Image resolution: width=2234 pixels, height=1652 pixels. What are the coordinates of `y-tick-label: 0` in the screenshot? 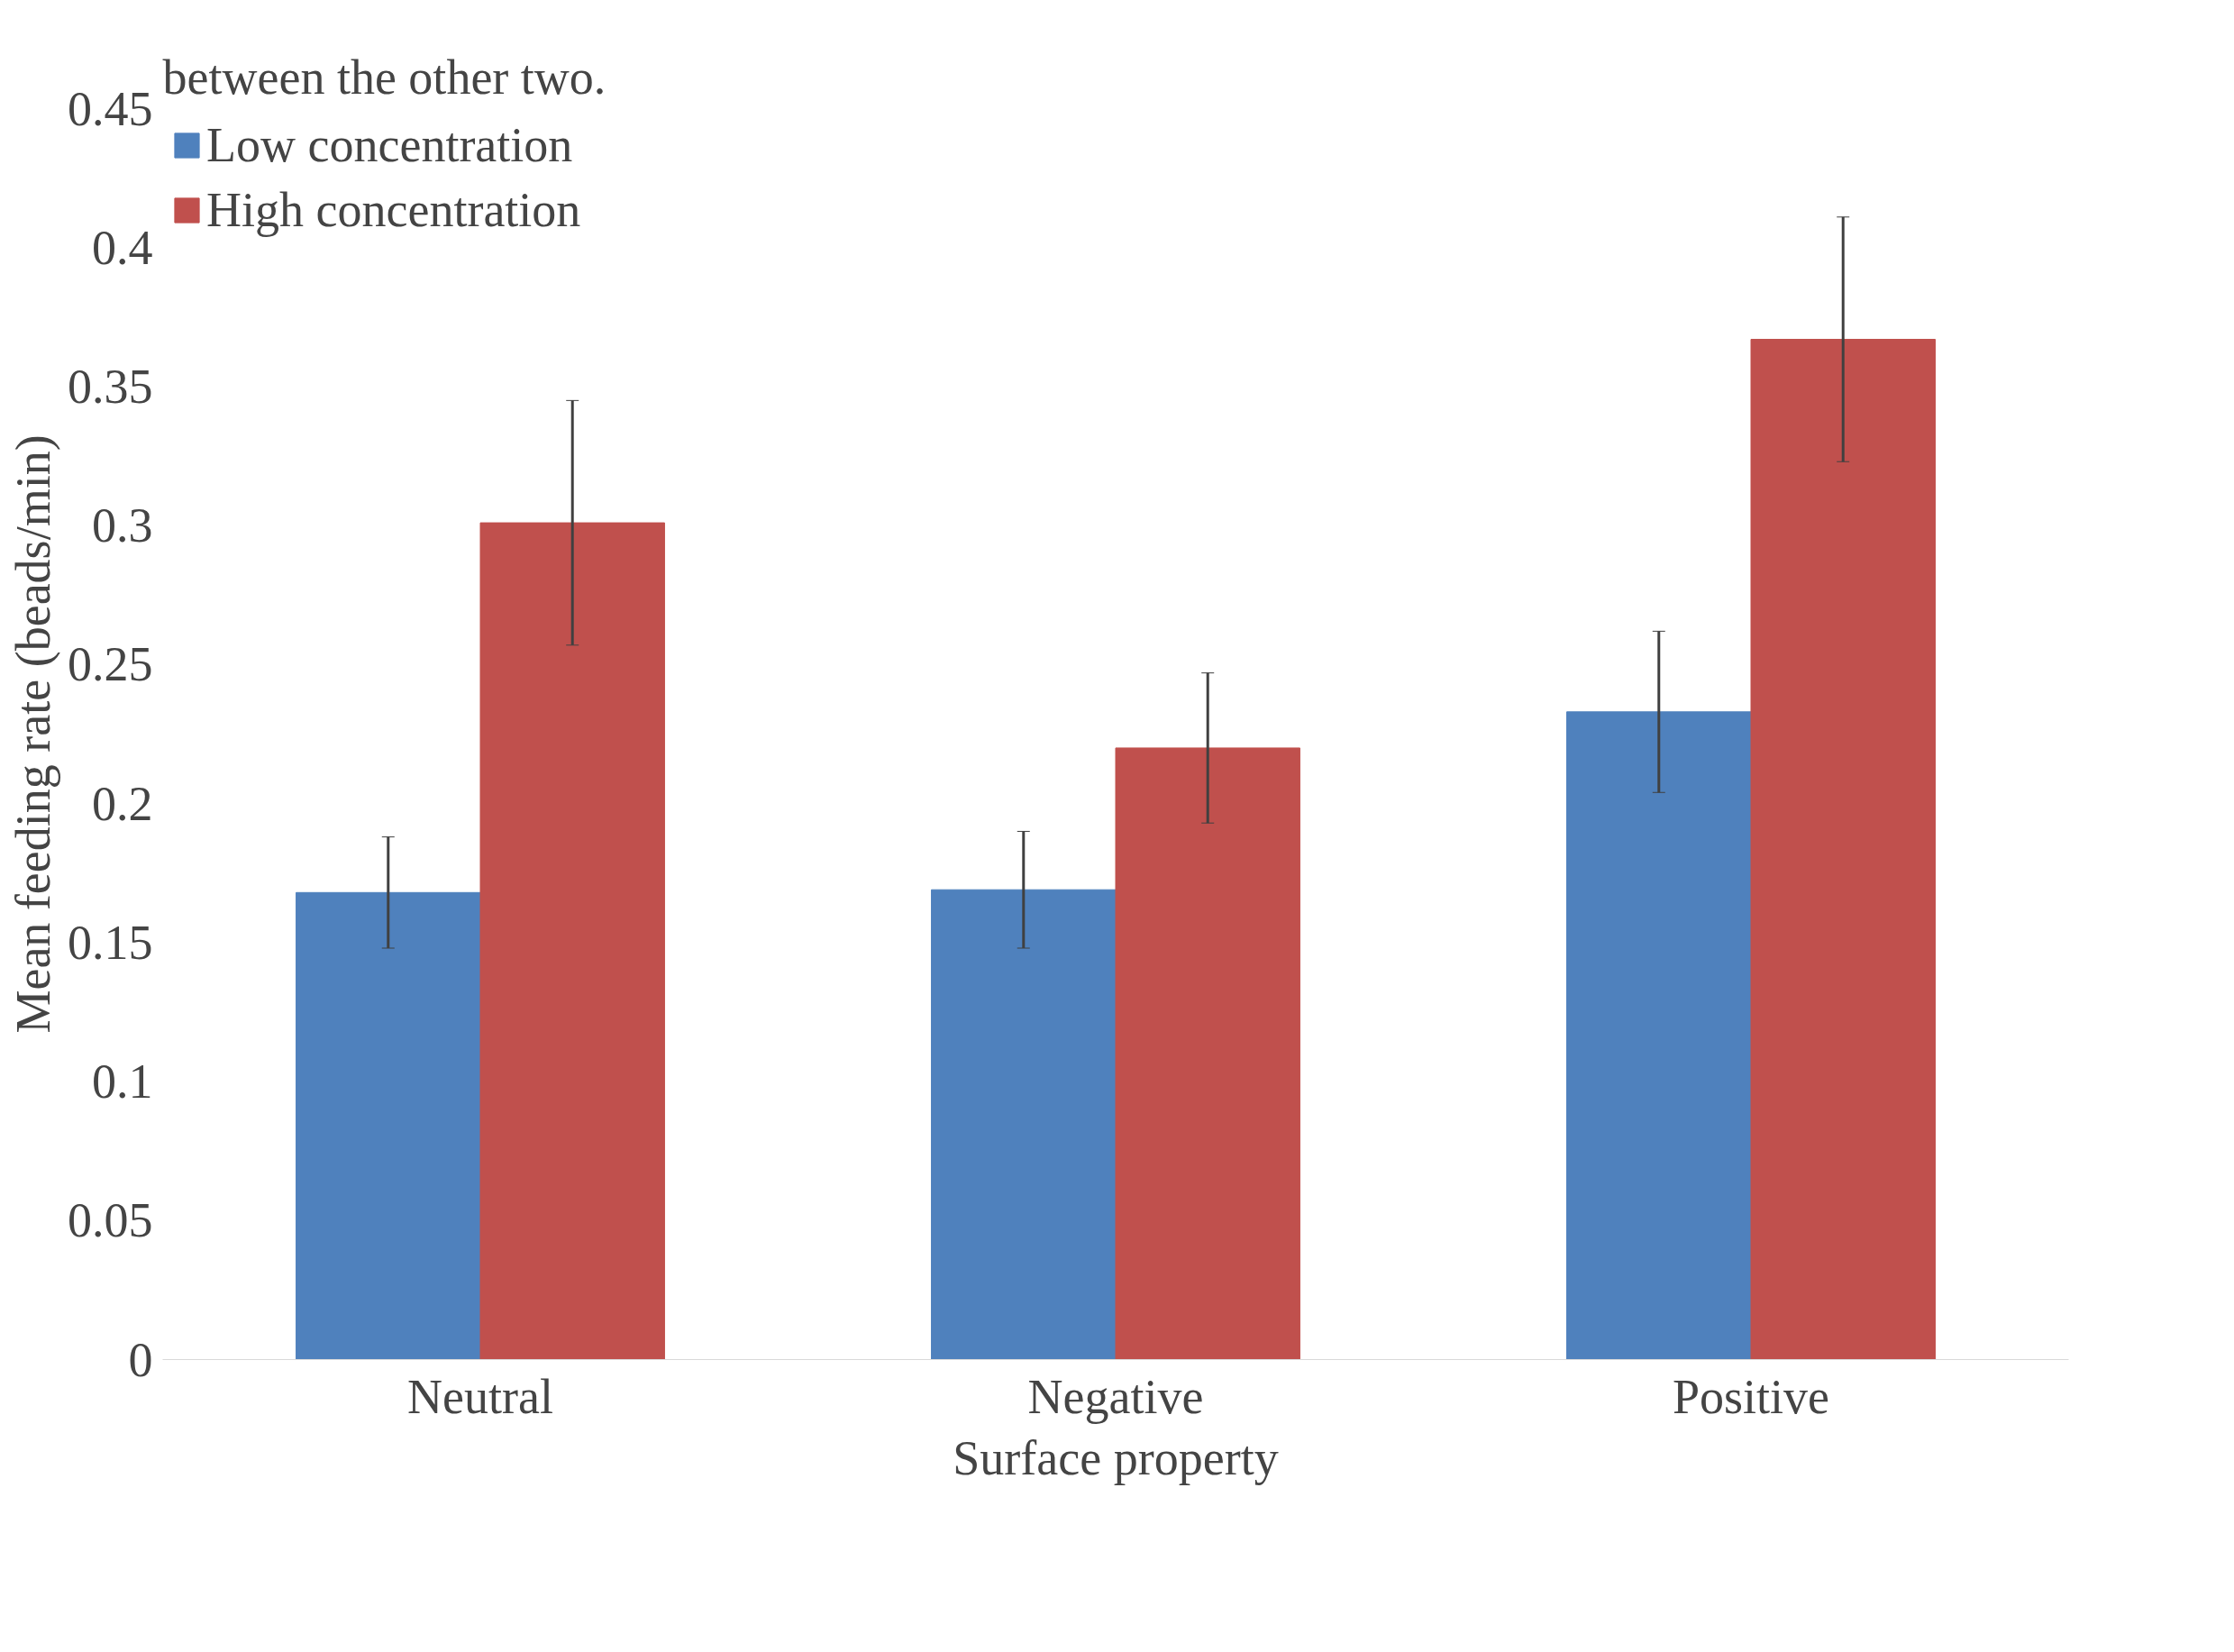 It's located at (140, 1359).